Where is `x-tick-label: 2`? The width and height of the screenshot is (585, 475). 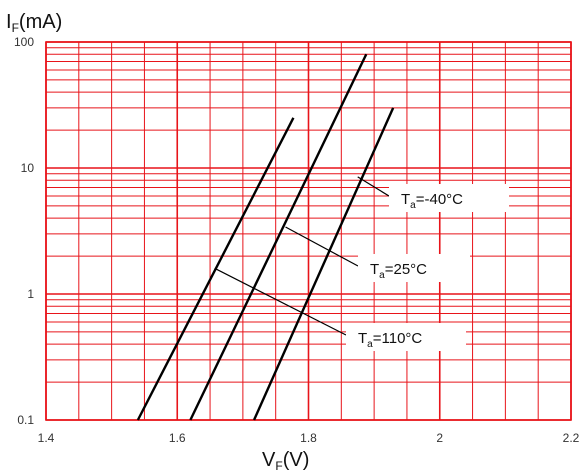 x-tick-label: 2 is located at coordinates (439, 438).